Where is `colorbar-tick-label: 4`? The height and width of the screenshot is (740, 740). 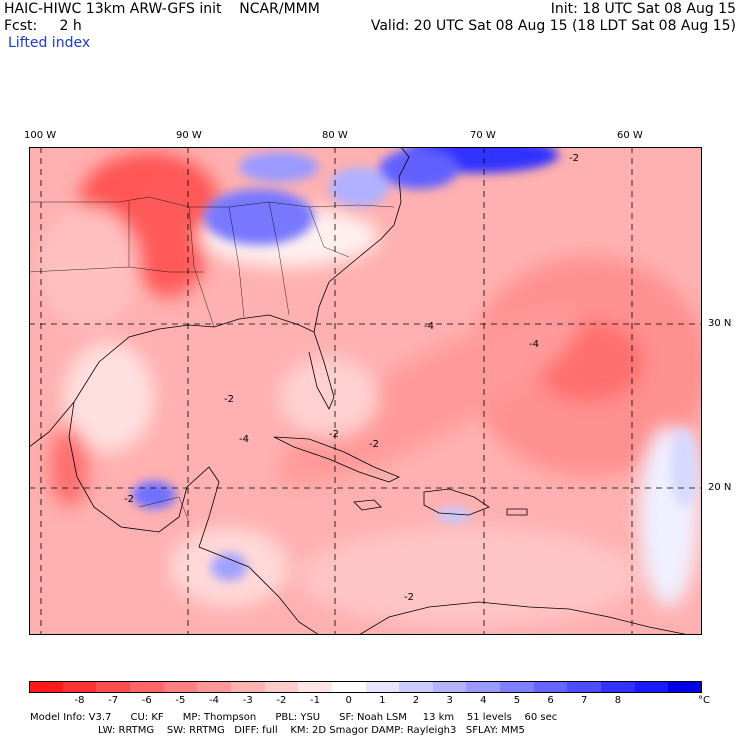
colorbar-tick-label: 4 is located at coordinates (483, 700).